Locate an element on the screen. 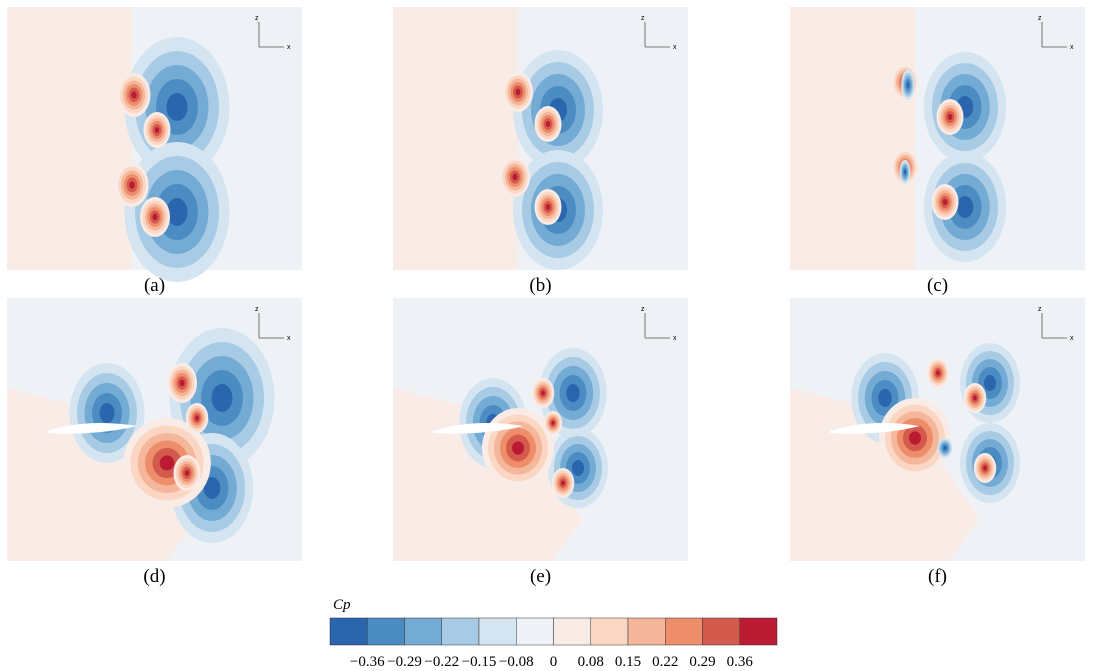  panel-label: (a) is located at coordinates (154, 285).